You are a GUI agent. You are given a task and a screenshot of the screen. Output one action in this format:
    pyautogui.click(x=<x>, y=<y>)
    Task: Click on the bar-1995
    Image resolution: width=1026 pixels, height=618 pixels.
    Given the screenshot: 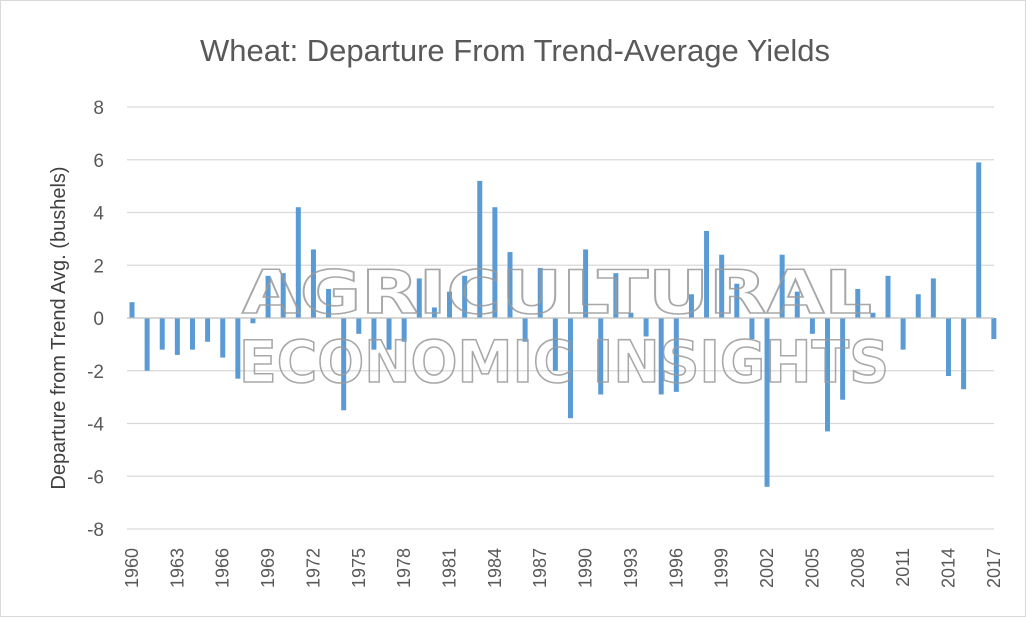 What is the action you would take?
    pyautogui.click(x=661, y=356)
    